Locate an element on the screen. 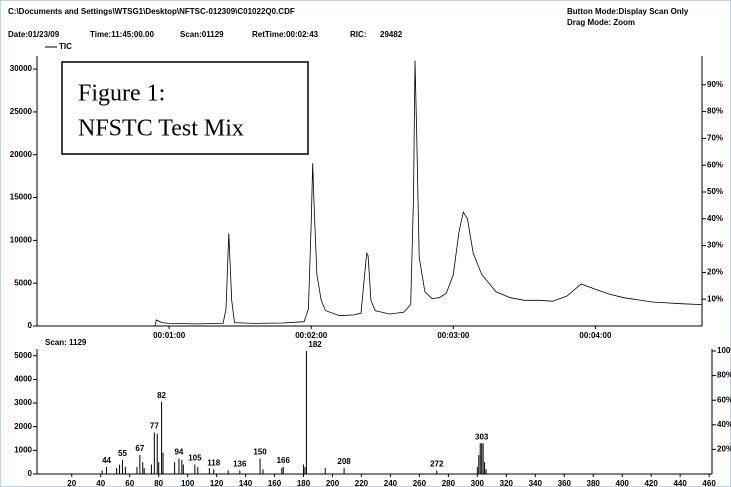  peak-label: 105 is located at coordinates (195, 458).